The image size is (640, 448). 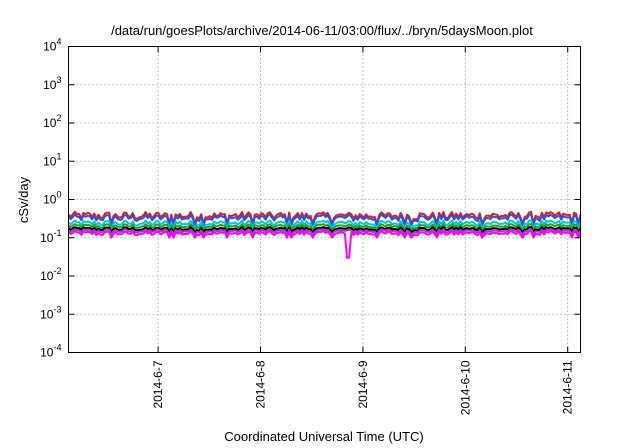 I want to click on y-tick-label: 10⁰, so click(x=52, y=198).